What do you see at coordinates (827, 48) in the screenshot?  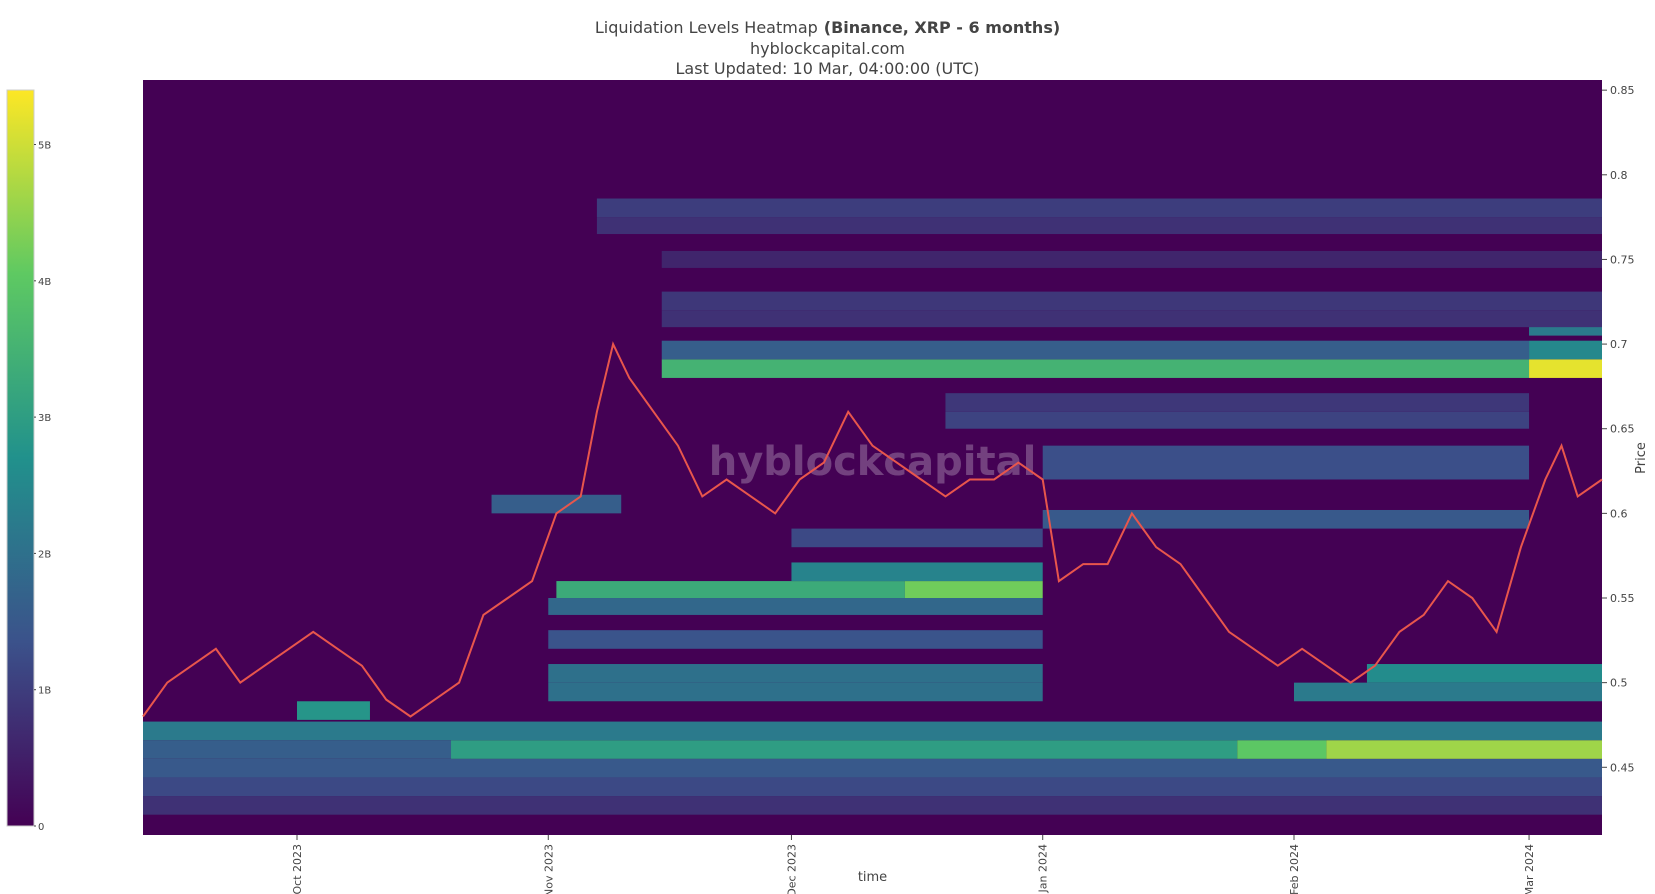 I see `subtitle: hyblockcapital.com` at bounding box center [827, 48].